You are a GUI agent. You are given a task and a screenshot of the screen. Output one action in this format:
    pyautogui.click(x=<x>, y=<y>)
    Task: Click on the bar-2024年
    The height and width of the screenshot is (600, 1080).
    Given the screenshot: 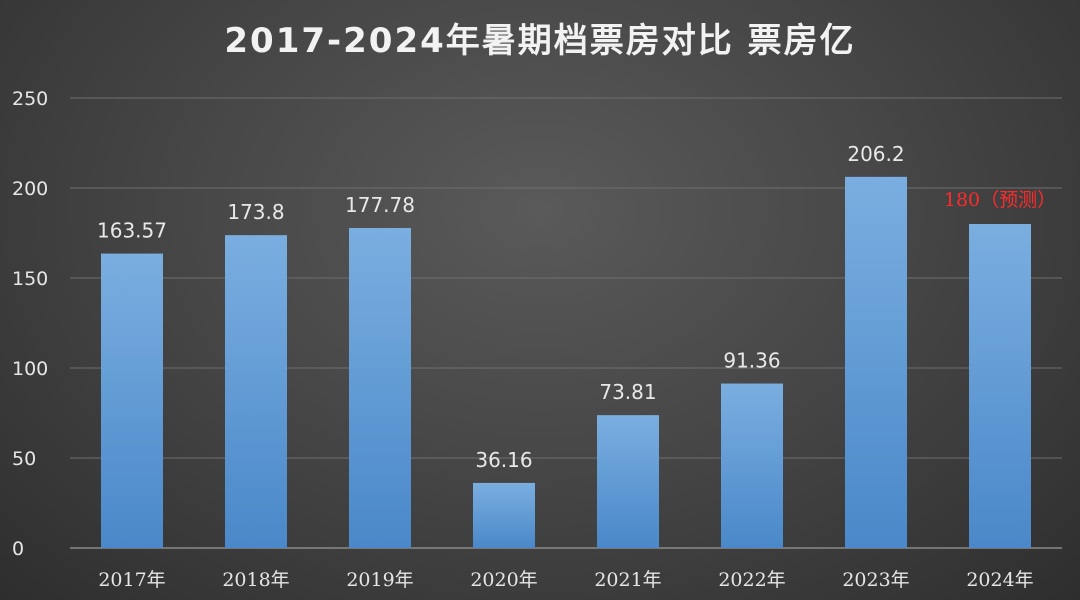 What is the action you would take?
    pyautogui.click(x=1000, y=386)
    